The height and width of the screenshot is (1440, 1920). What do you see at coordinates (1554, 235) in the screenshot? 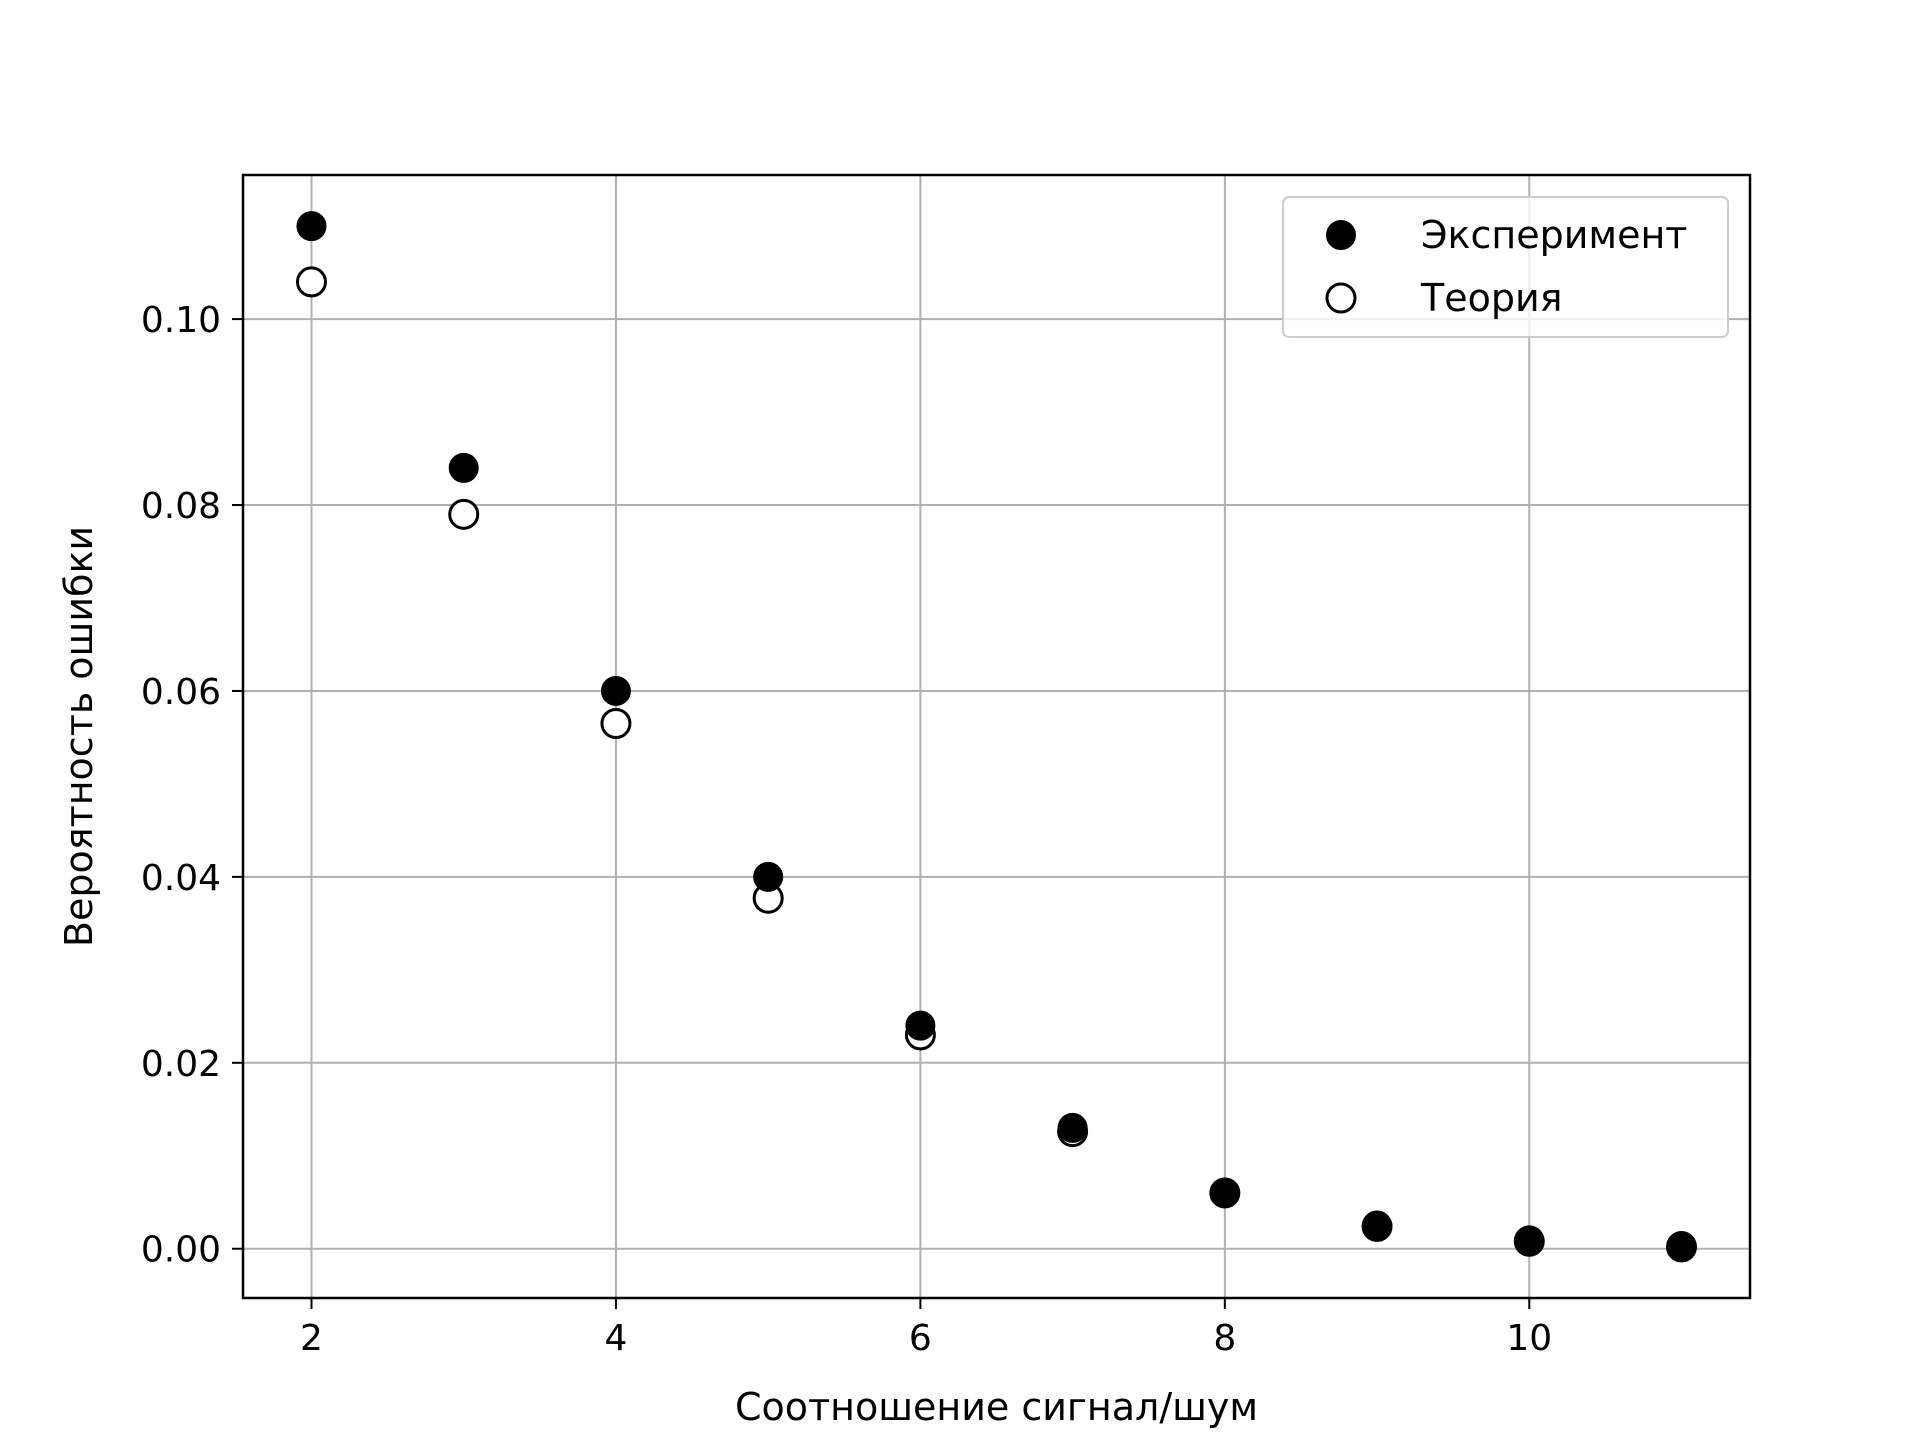
I see `legend-label-experiment: Эксперимент` at bounding box center [1554, 235].